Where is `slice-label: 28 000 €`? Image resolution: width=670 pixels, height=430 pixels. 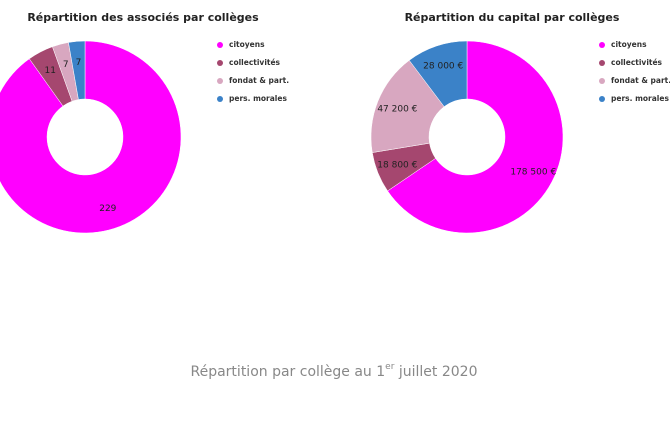 slice-label: 28 000 € is located at coordinates (443, 66).